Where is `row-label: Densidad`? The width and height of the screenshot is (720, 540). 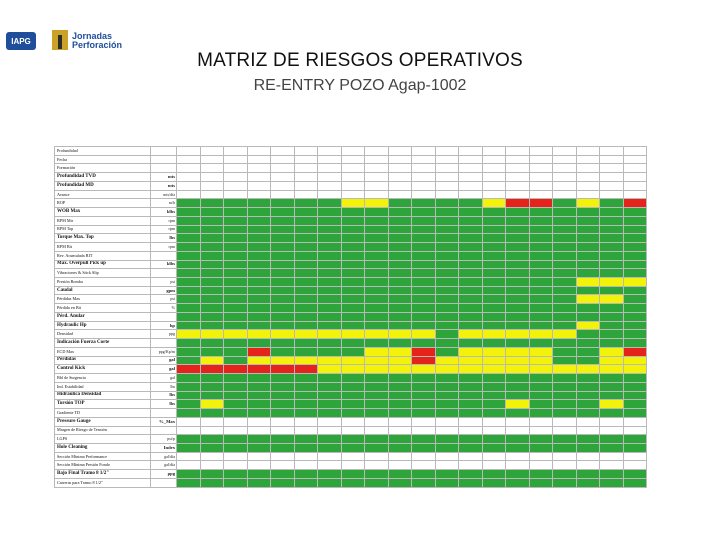 row-label: Densidad is located at coordinates (102, 334).